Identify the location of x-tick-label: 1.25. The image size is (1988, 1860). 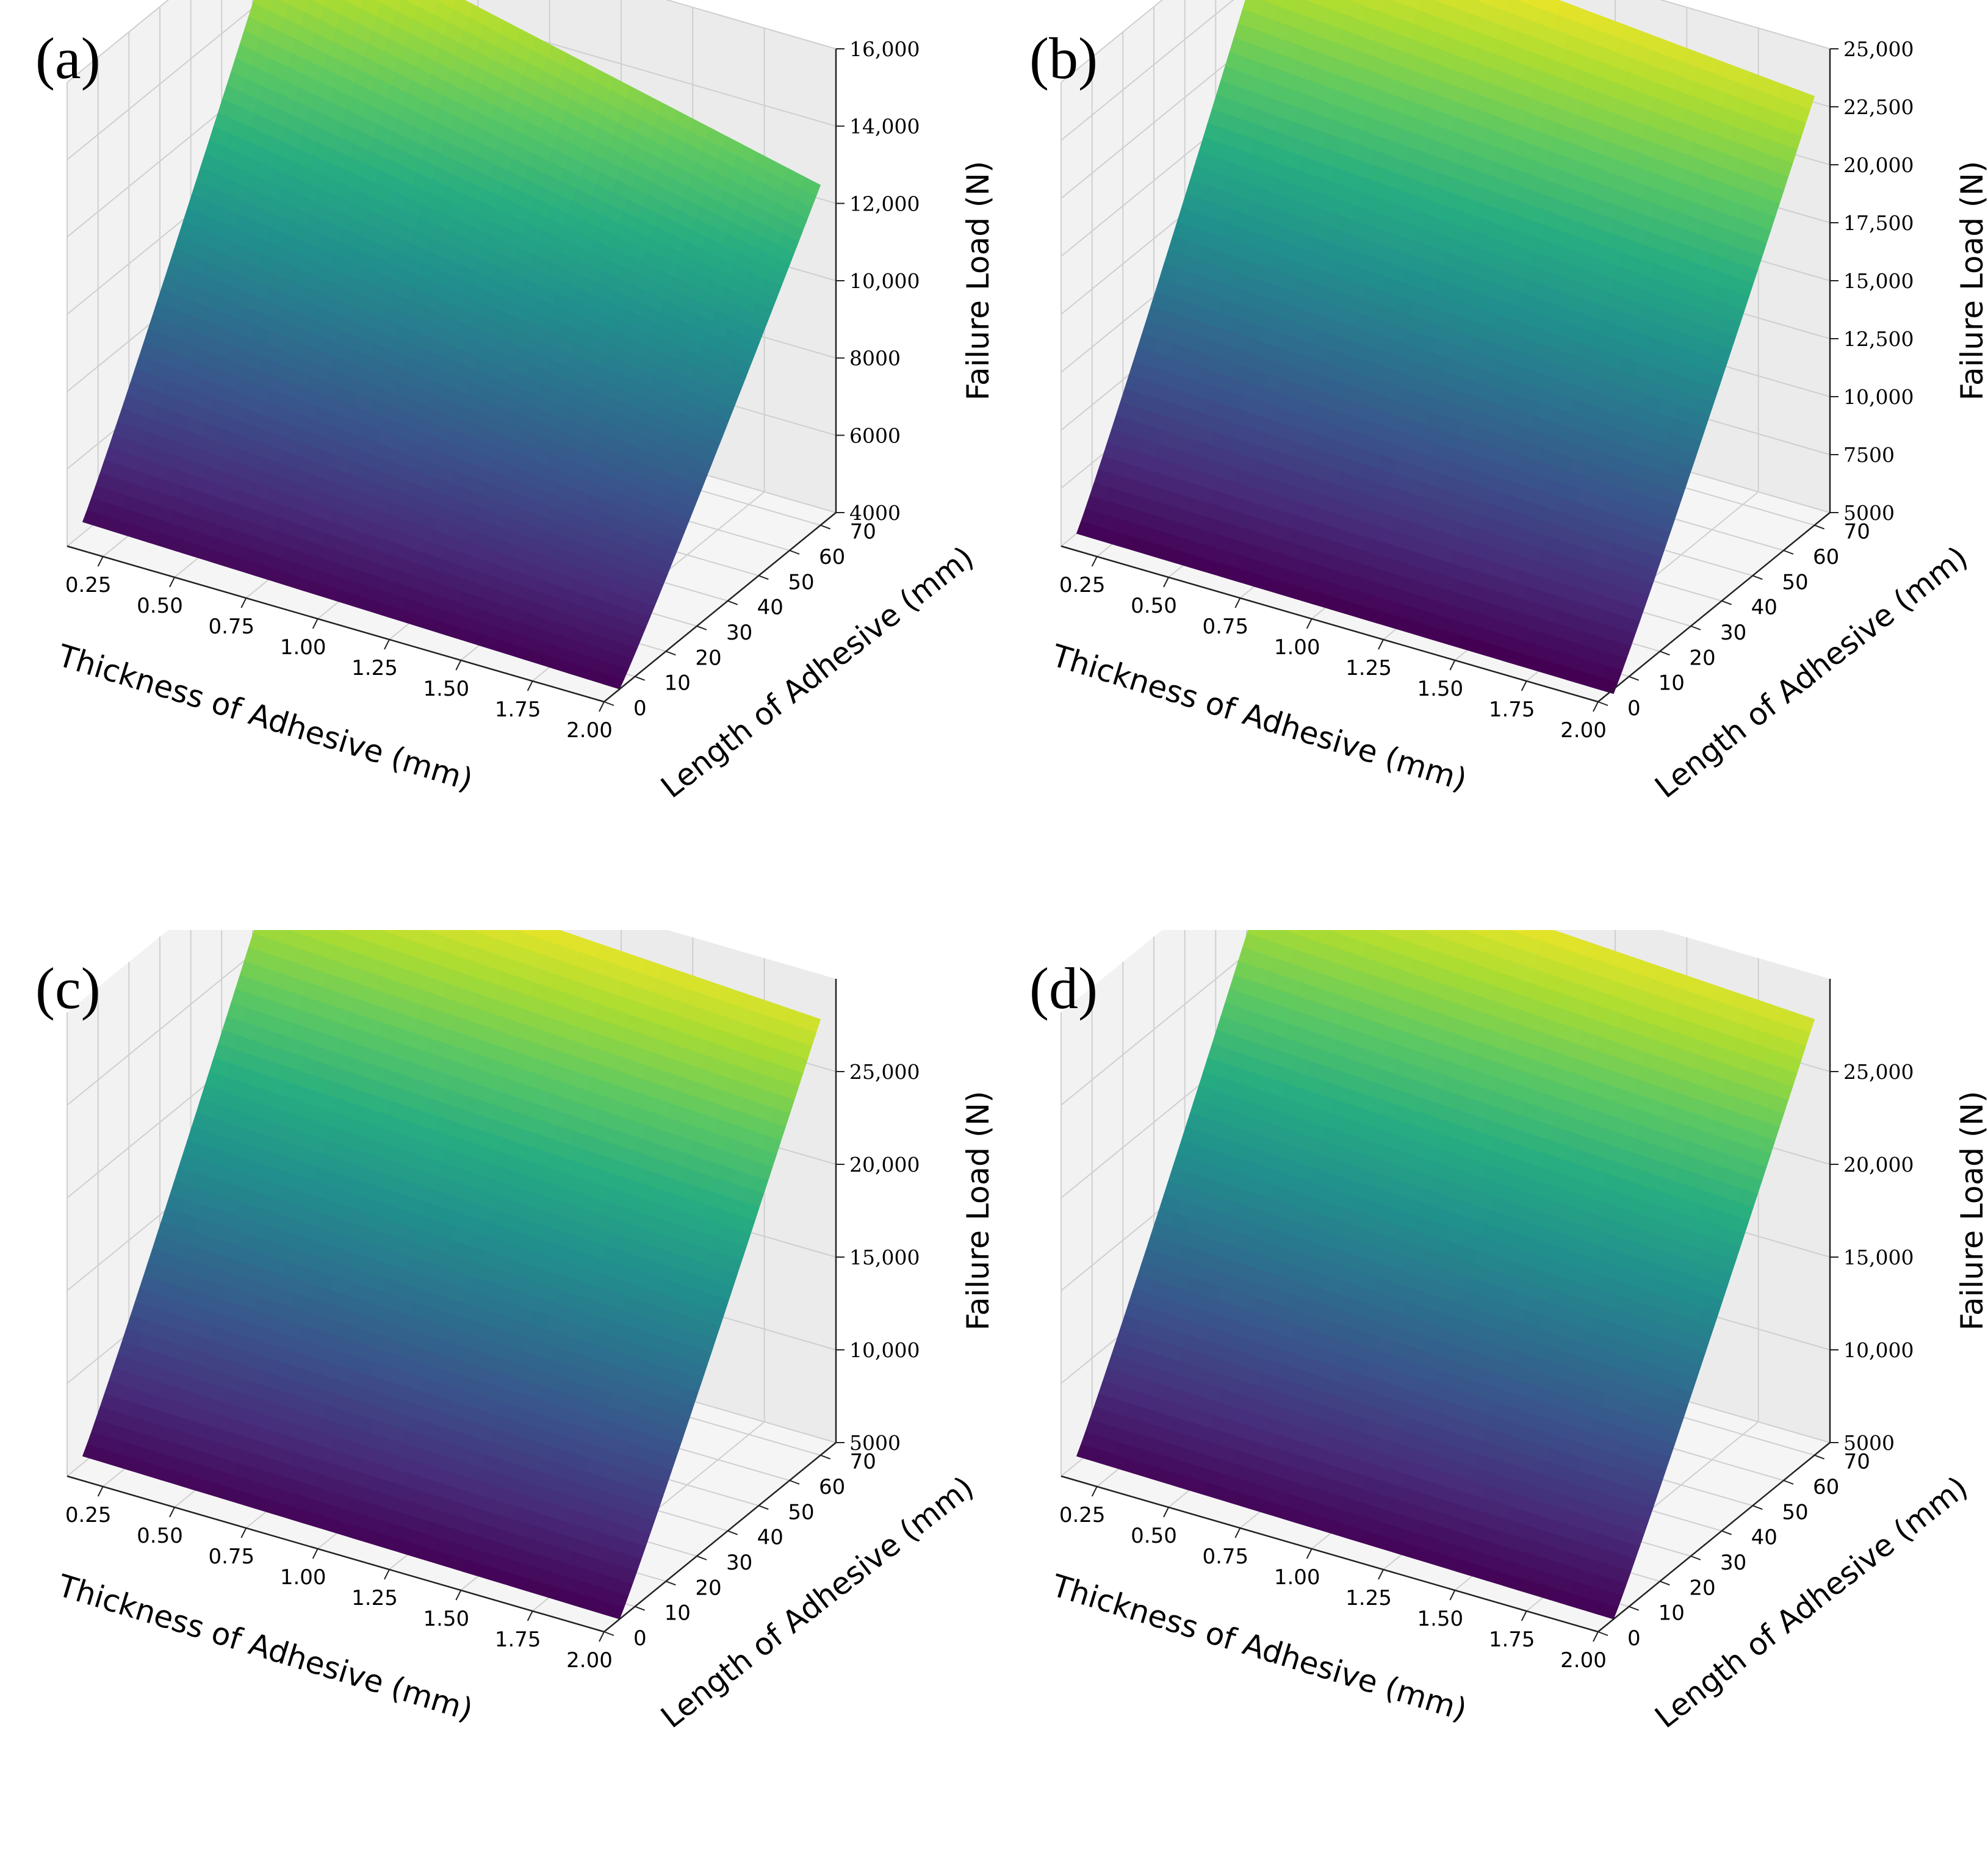
(374, 1598).